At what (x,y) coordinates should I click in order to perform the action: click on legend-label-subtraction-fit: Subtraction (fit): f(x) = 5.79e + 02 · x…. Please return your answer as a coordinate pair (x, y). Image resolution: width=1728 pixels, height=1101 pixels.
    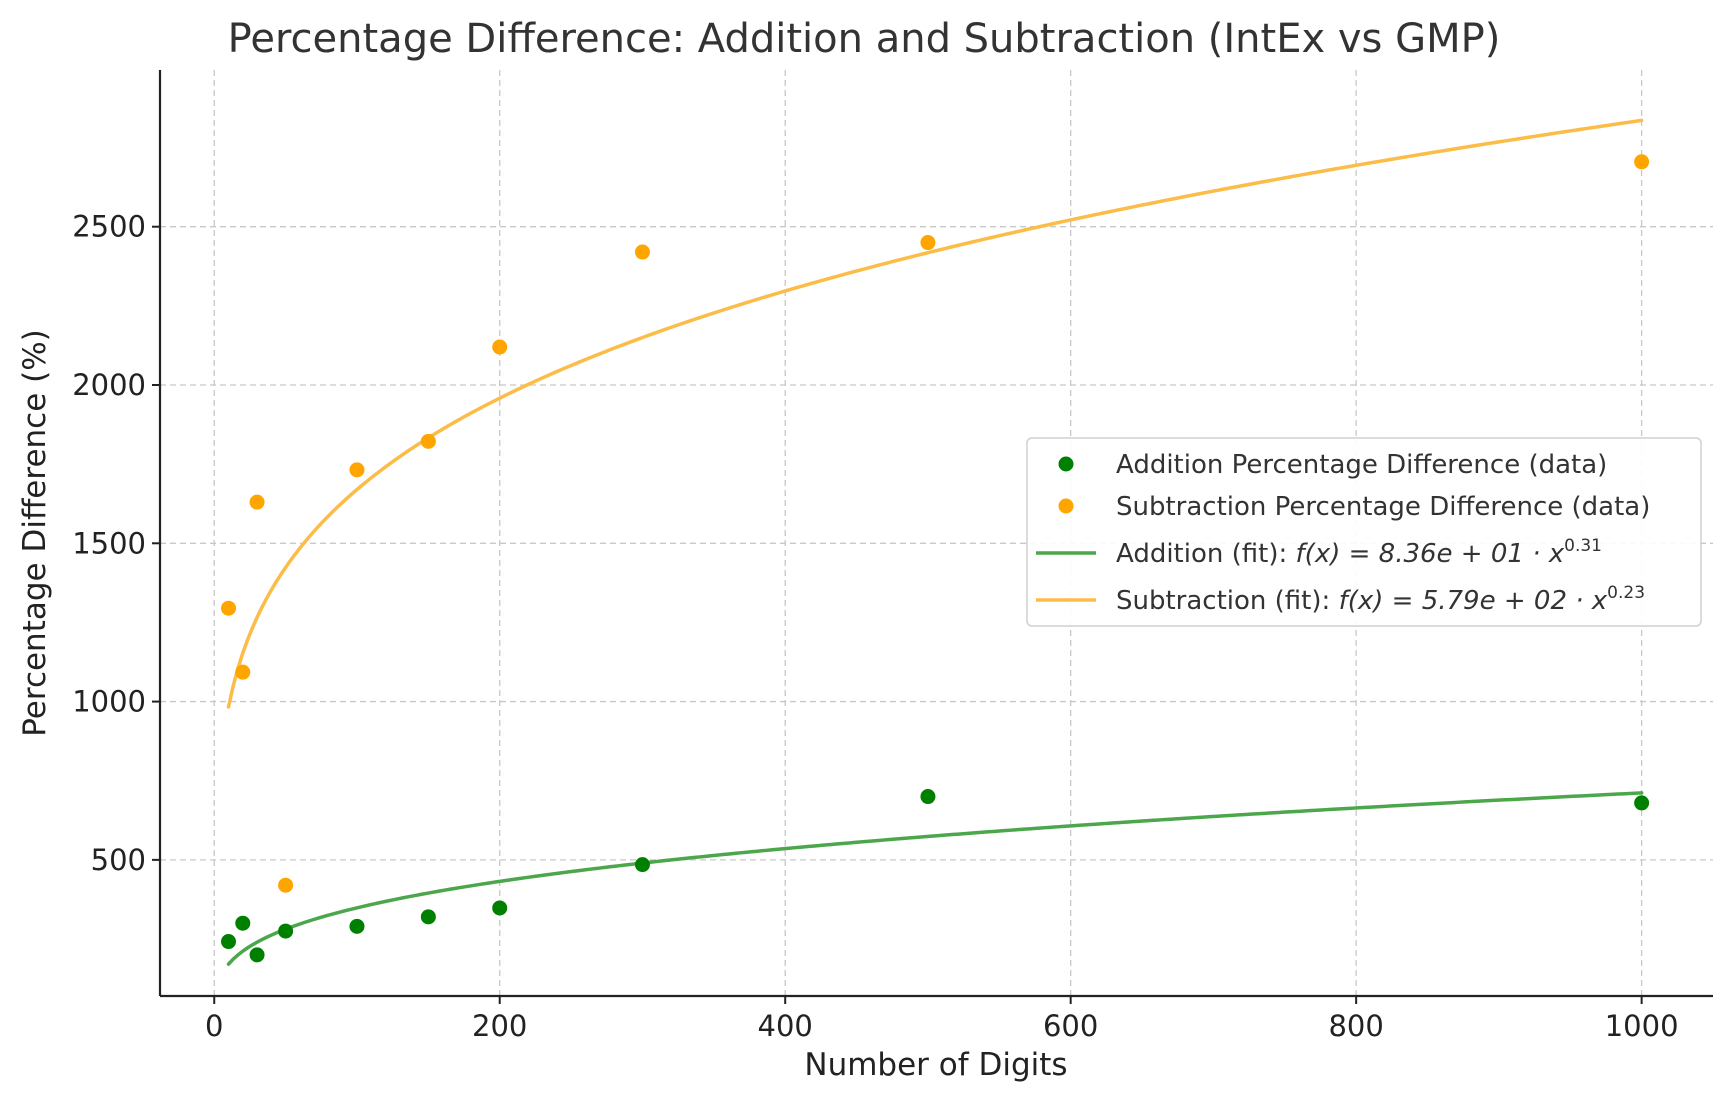
    Looking at the image, I should click on (1380, 599).